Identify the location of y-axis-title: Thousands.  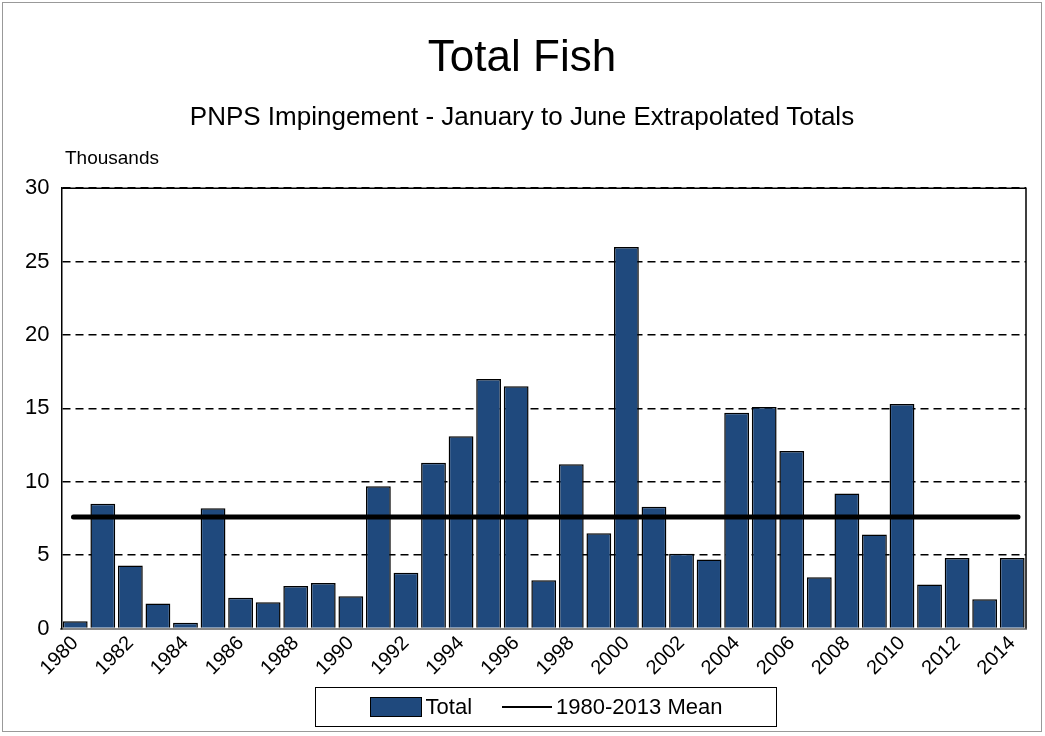
(112, 158).